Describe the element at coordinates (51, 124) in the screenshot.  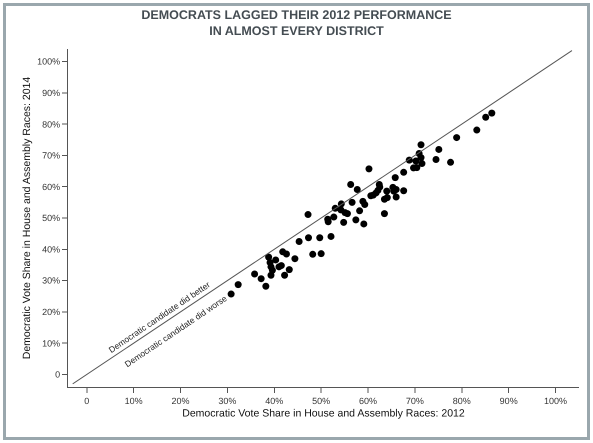
I see `y-tick-label: 80%` at that location.